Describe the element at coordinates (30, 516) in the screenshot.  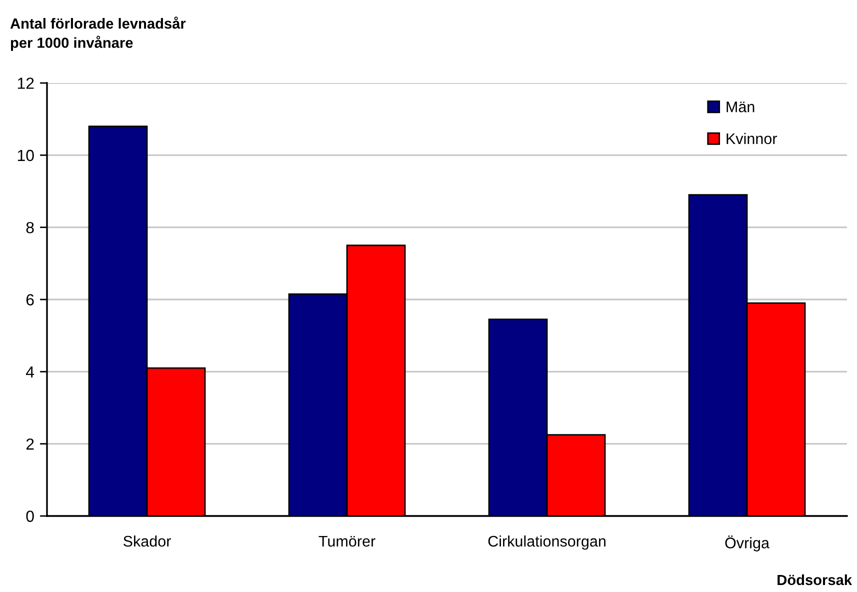
I see `y-tick-label: 0` at that location.